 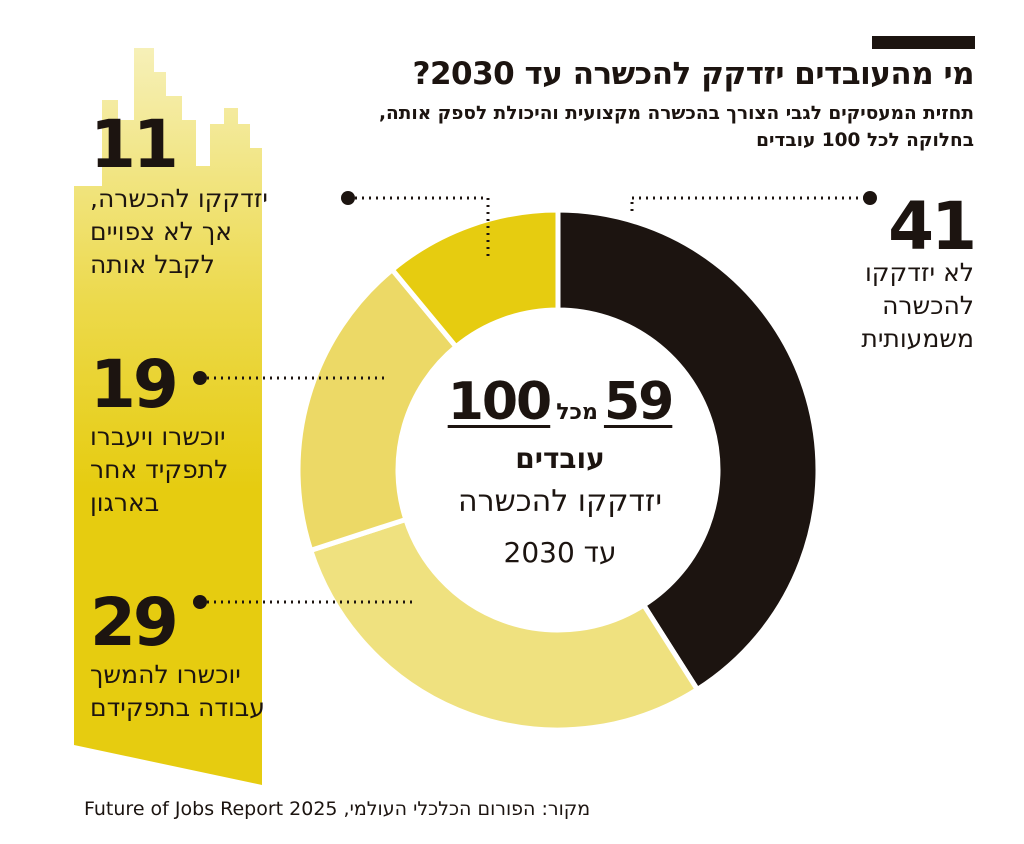 I want to click on value-19: 19, so click(x=134, y=384).